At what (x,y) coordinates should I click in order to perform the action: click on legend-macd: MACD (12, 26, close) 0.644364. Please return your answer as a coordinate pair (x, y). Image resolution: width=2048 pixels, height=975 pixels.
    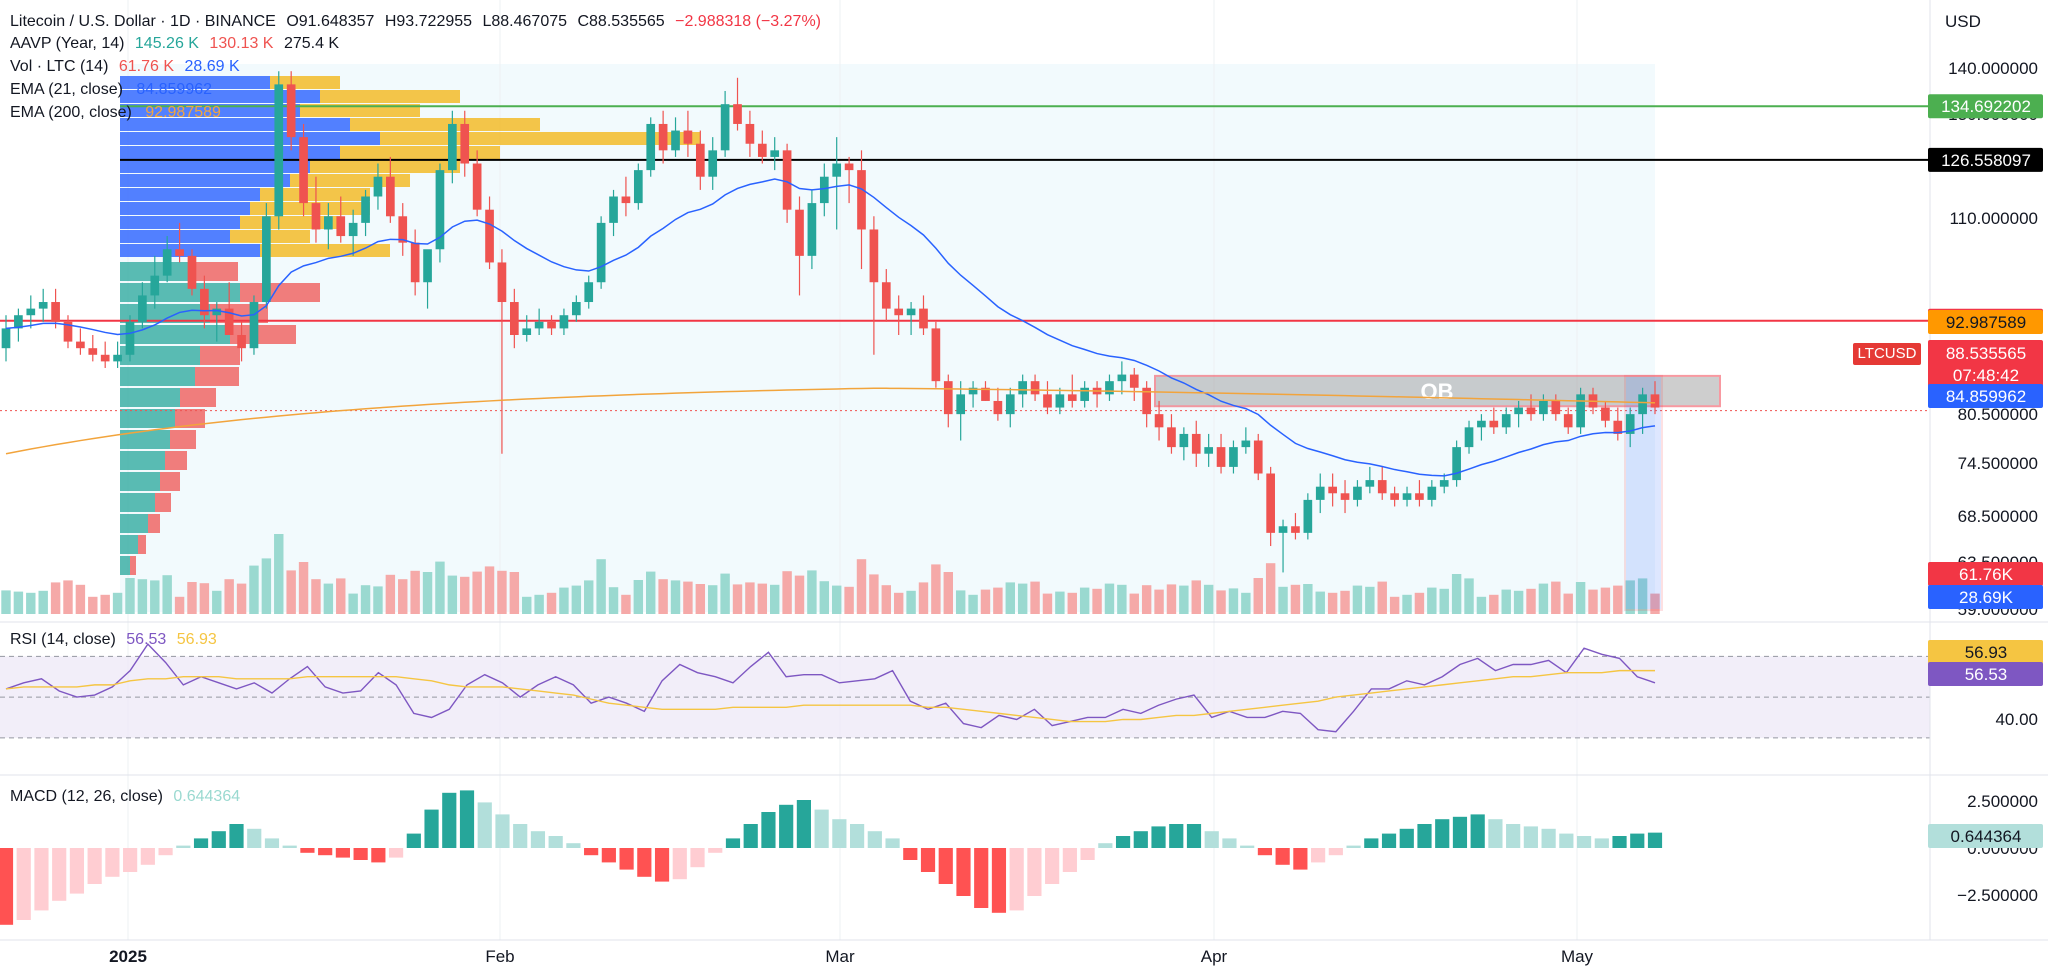
    Looking at the image, I should click on (128, 797).